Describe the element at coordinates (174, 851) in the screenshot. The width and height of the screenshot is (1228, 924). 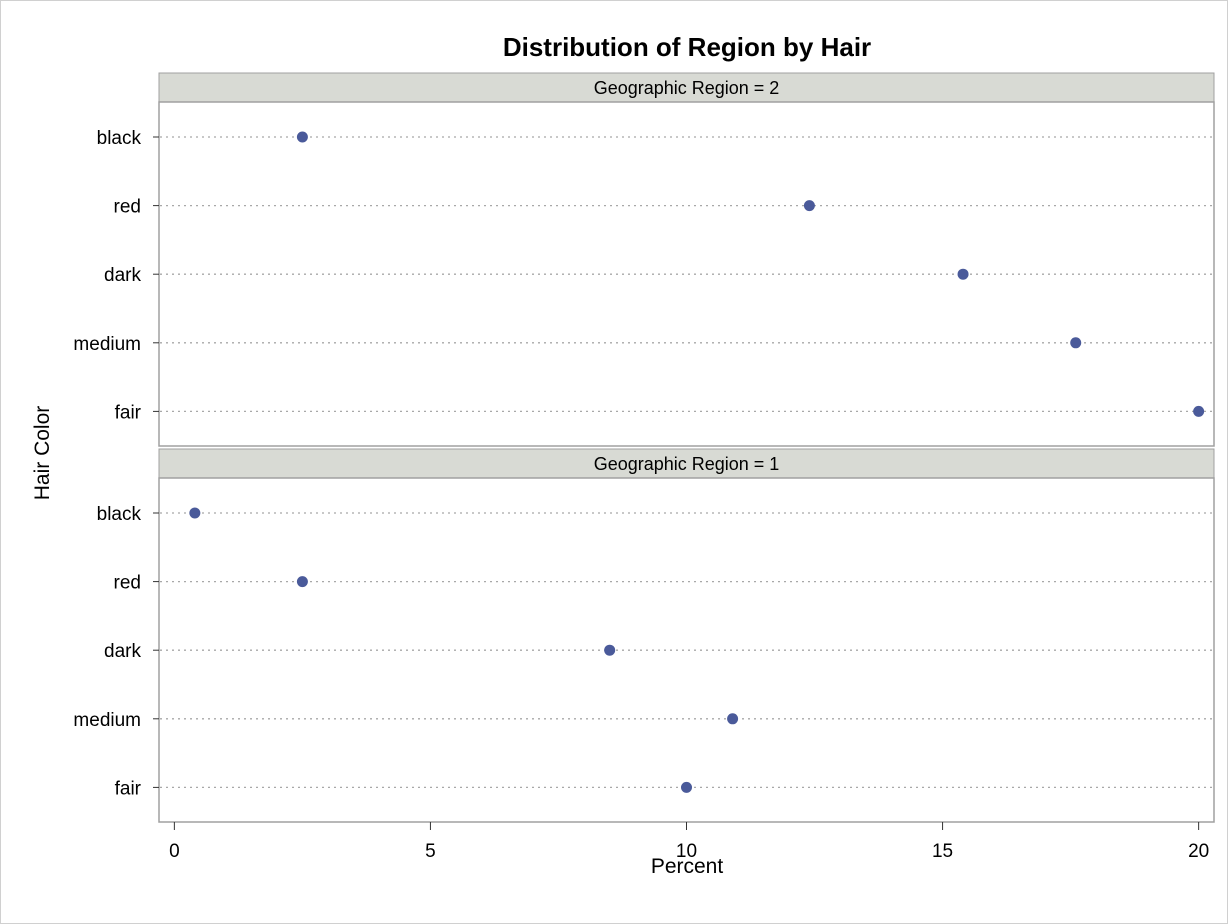
I see `x-tick-label: 0` at that location.